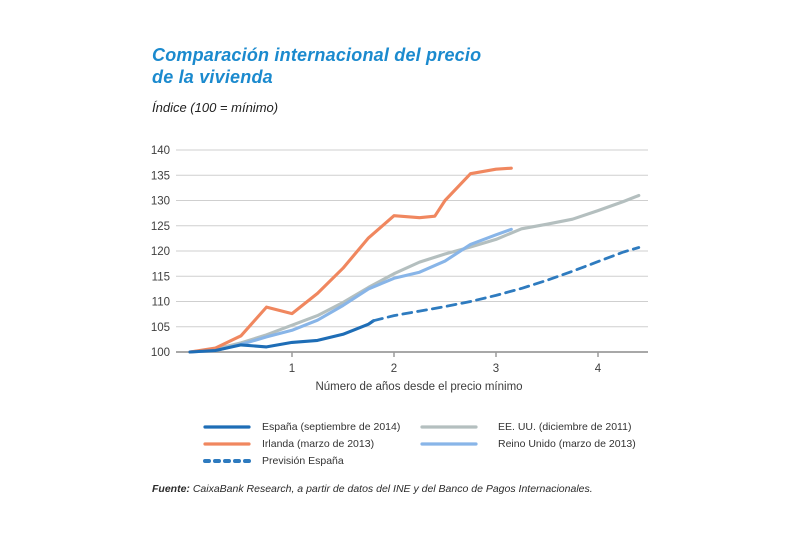 Image resolution: width=800 pixels, height=550 pixels. Describe the element at coordinates (160, 151) in the screenshot. I see `y-axis-tick-label: 140` at that location.